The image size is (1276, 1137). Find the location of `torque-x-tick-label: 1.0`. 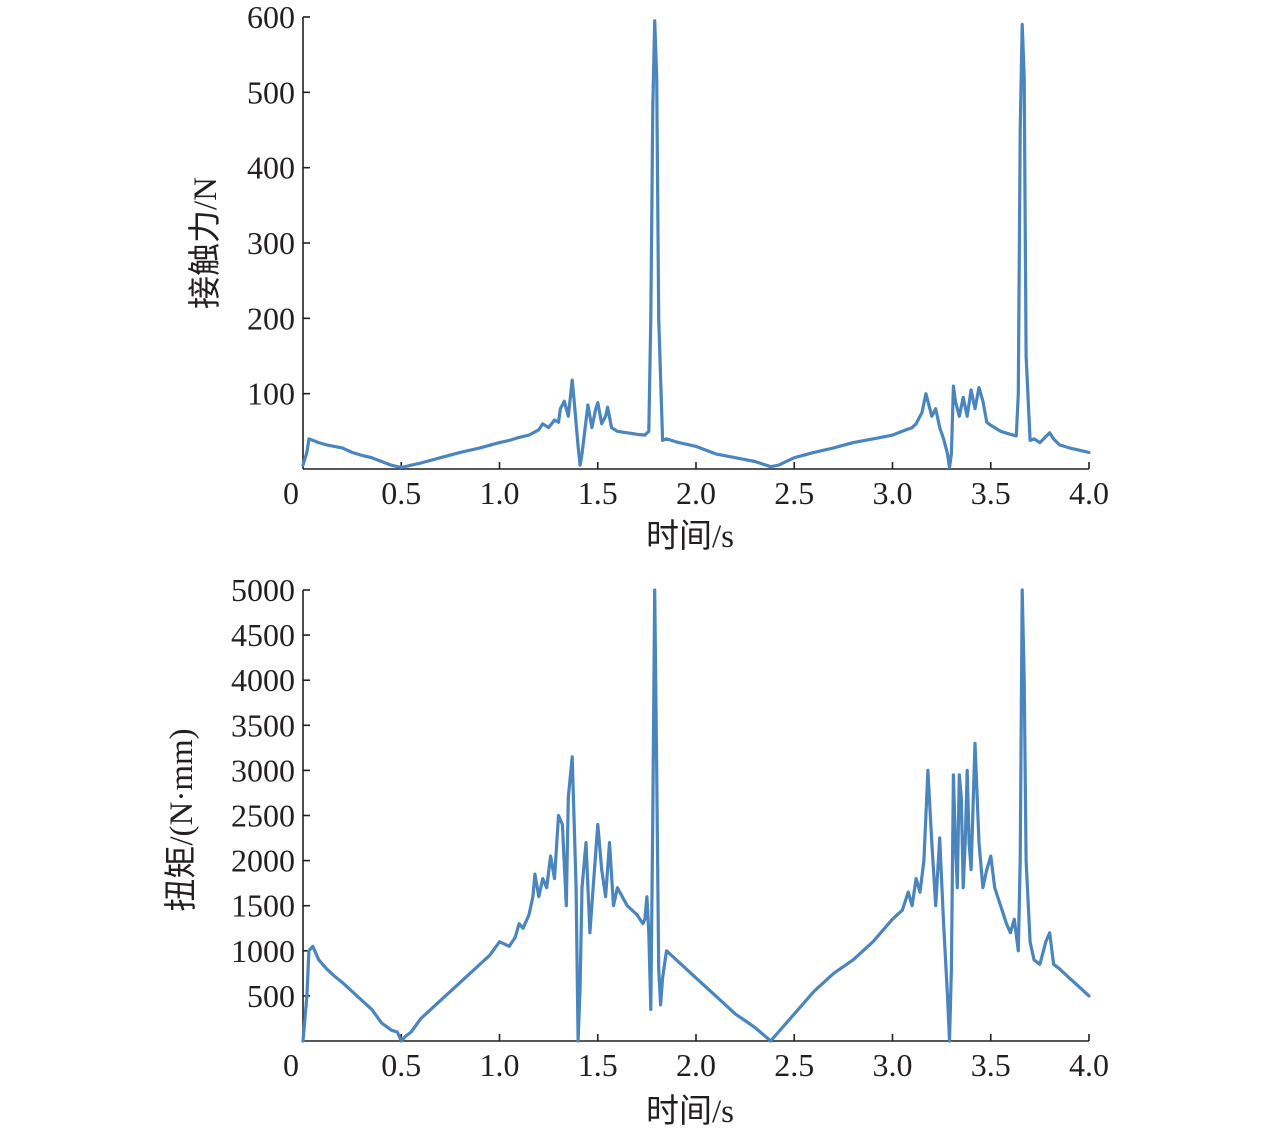

torque-x-tick-label: 1.0 is located at coordinates (500, 1065).